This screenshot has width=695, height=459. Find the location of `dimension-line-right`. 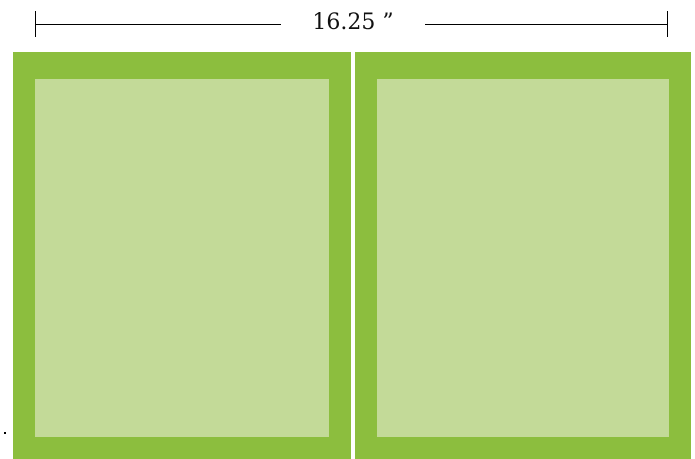

dimension-line-right is located at coordinates (546, 24).